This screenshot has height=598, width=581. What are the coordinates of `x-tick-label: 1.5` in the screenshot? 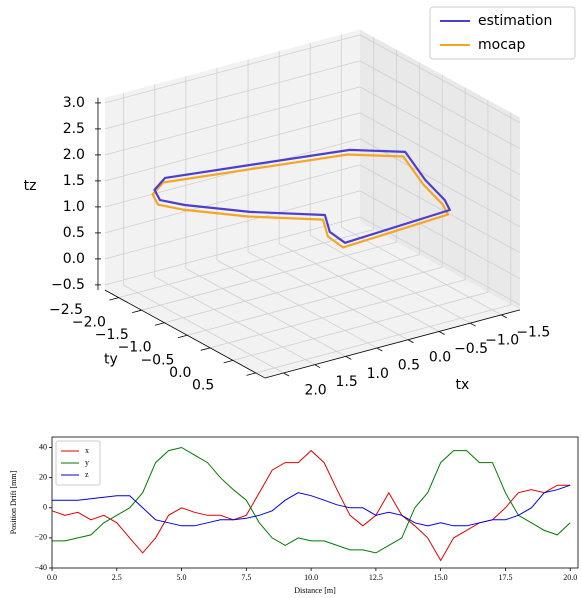 It's located at (347, 382).